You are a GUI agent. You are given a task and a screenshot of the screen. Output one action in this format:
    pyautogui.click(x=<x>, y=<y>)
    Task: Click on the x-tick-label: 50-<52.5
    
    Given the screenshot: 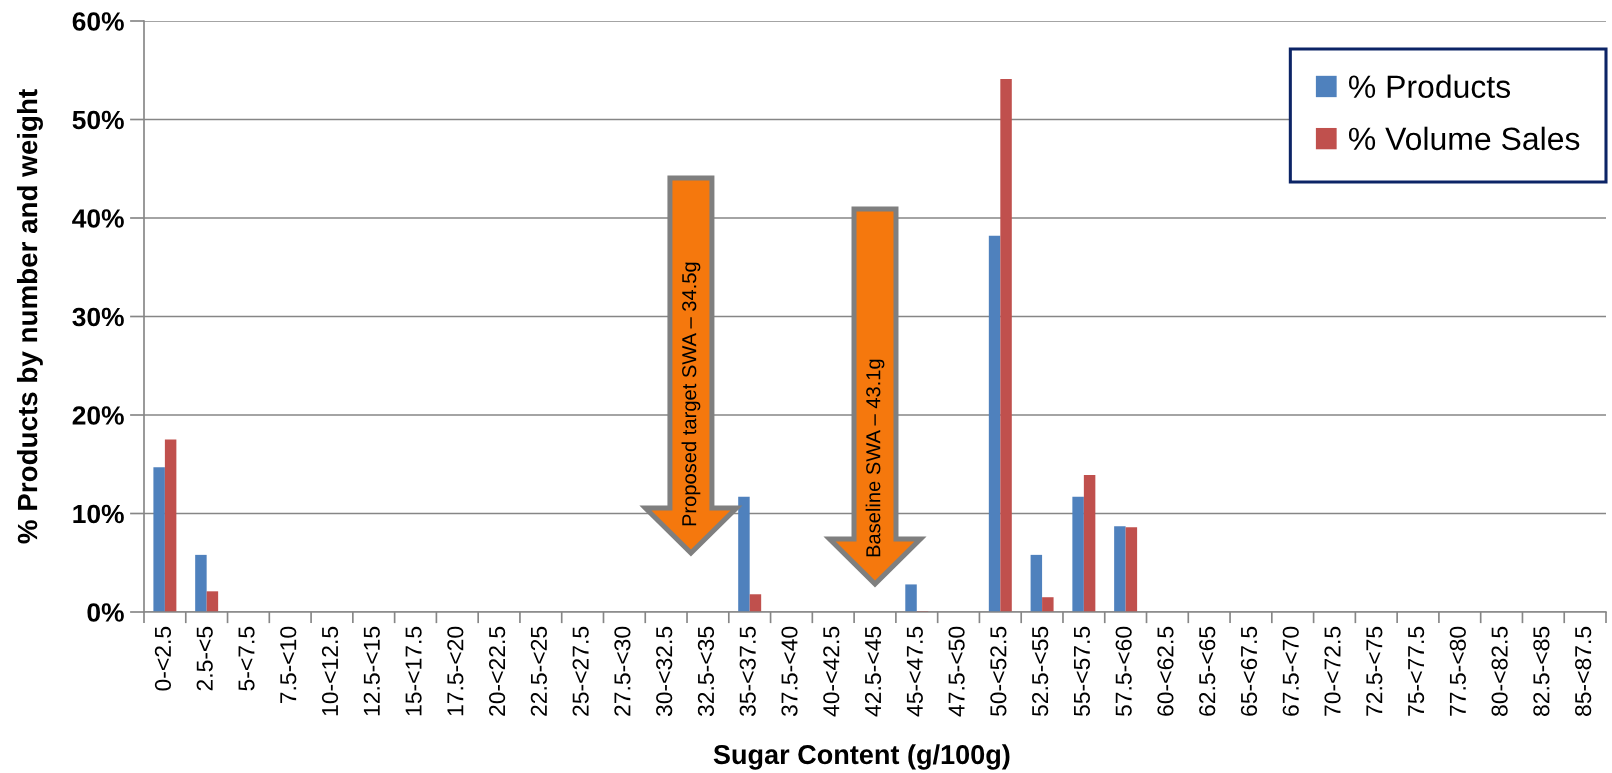 What is the action you would take?
    pyautogui.click(x=998, y=671)
    